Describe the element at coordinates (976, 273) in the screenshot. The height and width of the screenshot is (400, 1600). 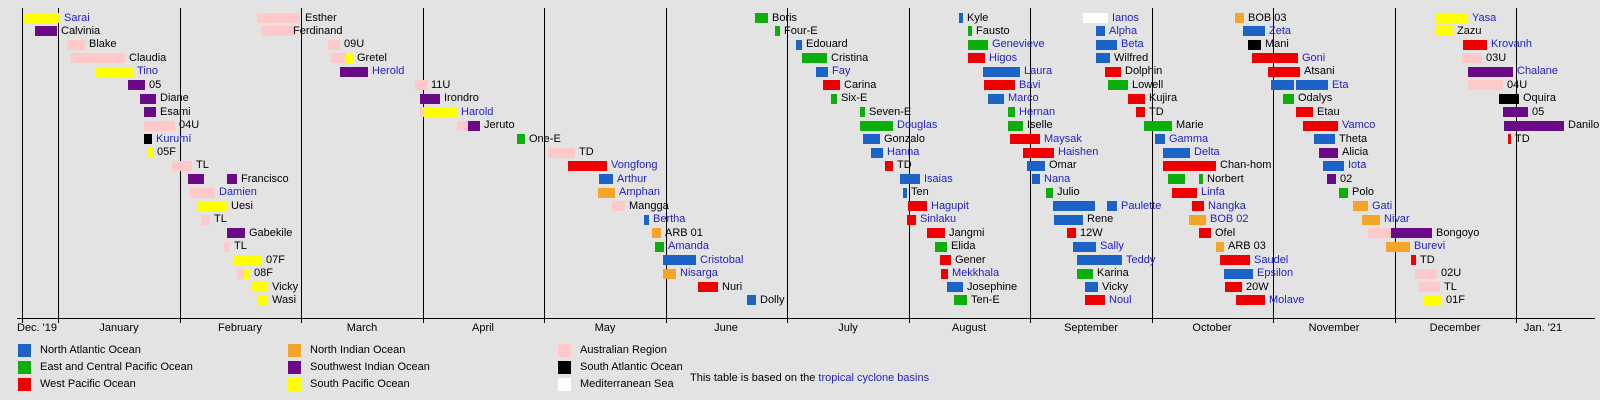
I see `storm-label-mekkhala: Mekkhala` at that location.